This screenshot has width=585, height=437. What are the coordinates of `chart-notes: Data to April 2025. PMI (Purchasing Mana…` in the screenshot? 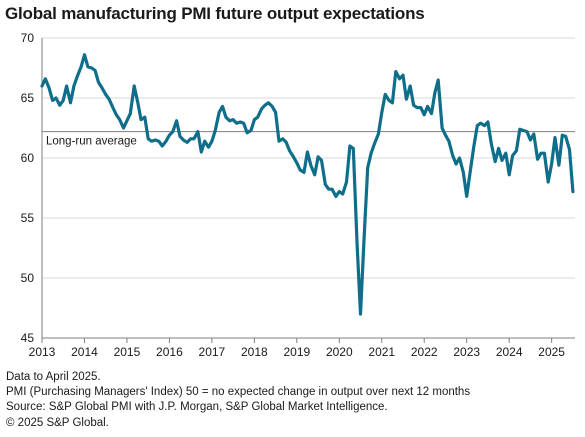 It's located at (238, 400).